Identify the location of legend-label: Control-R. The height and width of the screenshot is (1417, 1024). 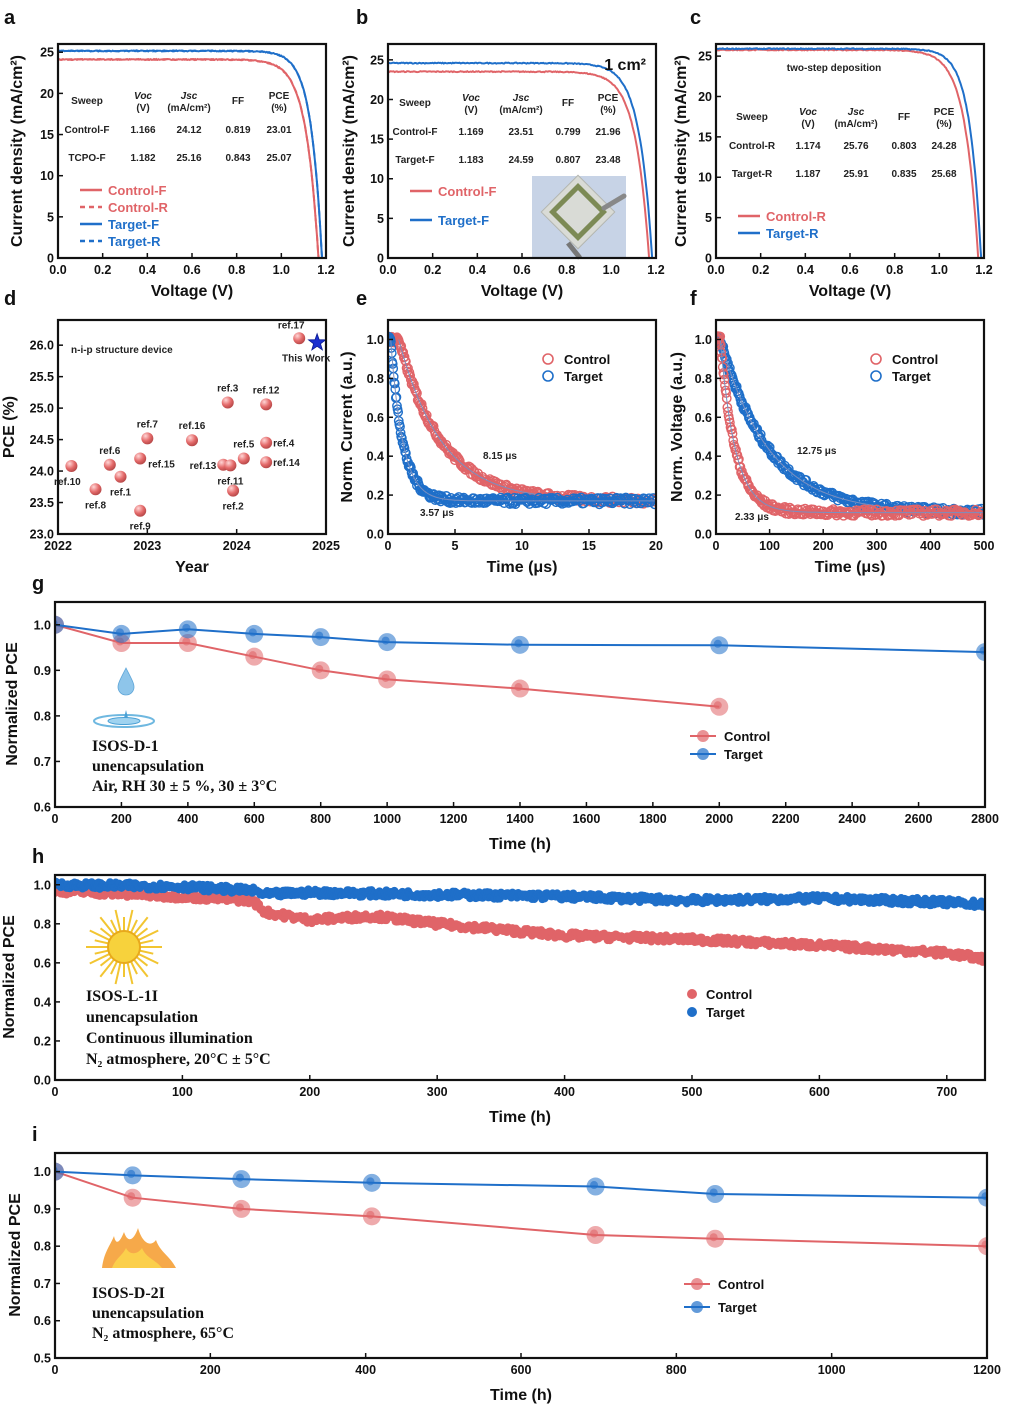
(138, 207).